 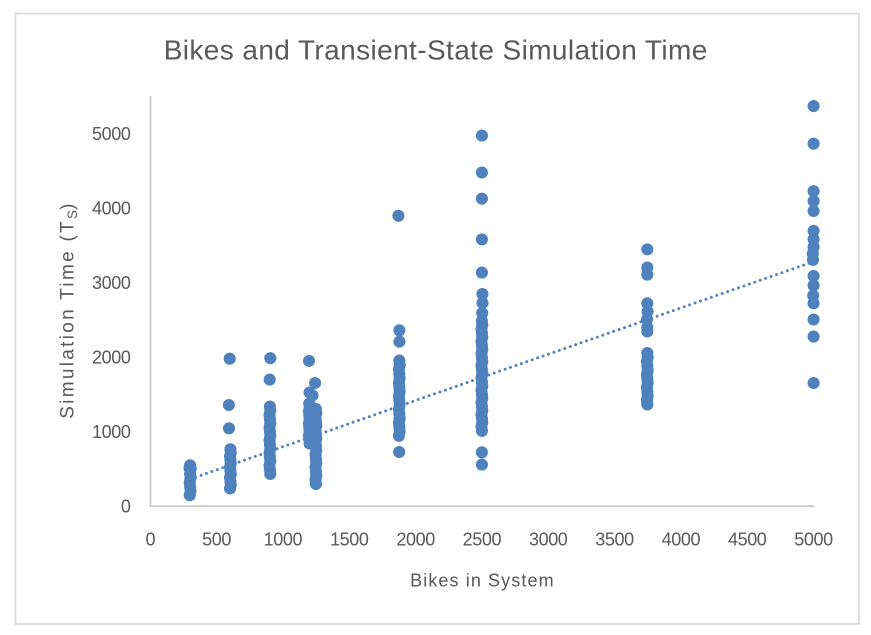 I want to click on svg-text: 3500, so click(x=614, y=539).